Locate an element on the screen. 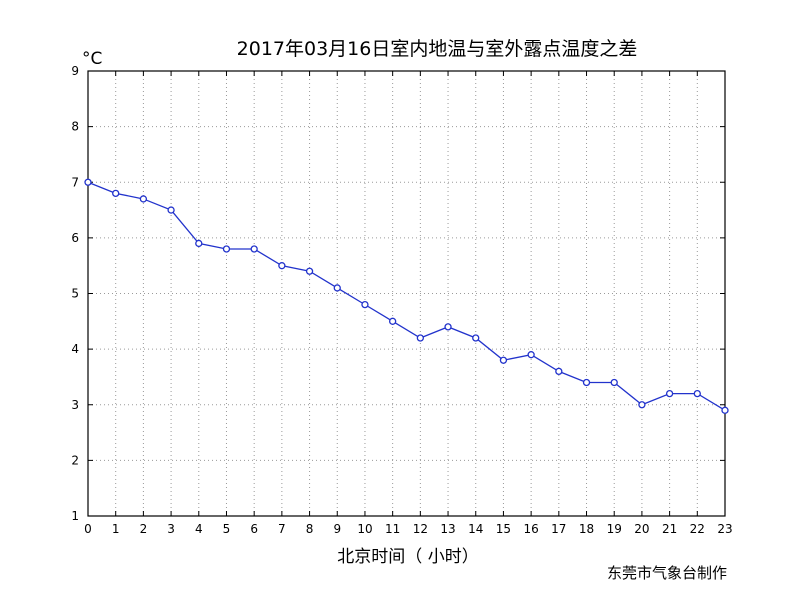 This screenshot has width=800, height=604. x-tick-label: 11 is located at coordinates (392, 529).